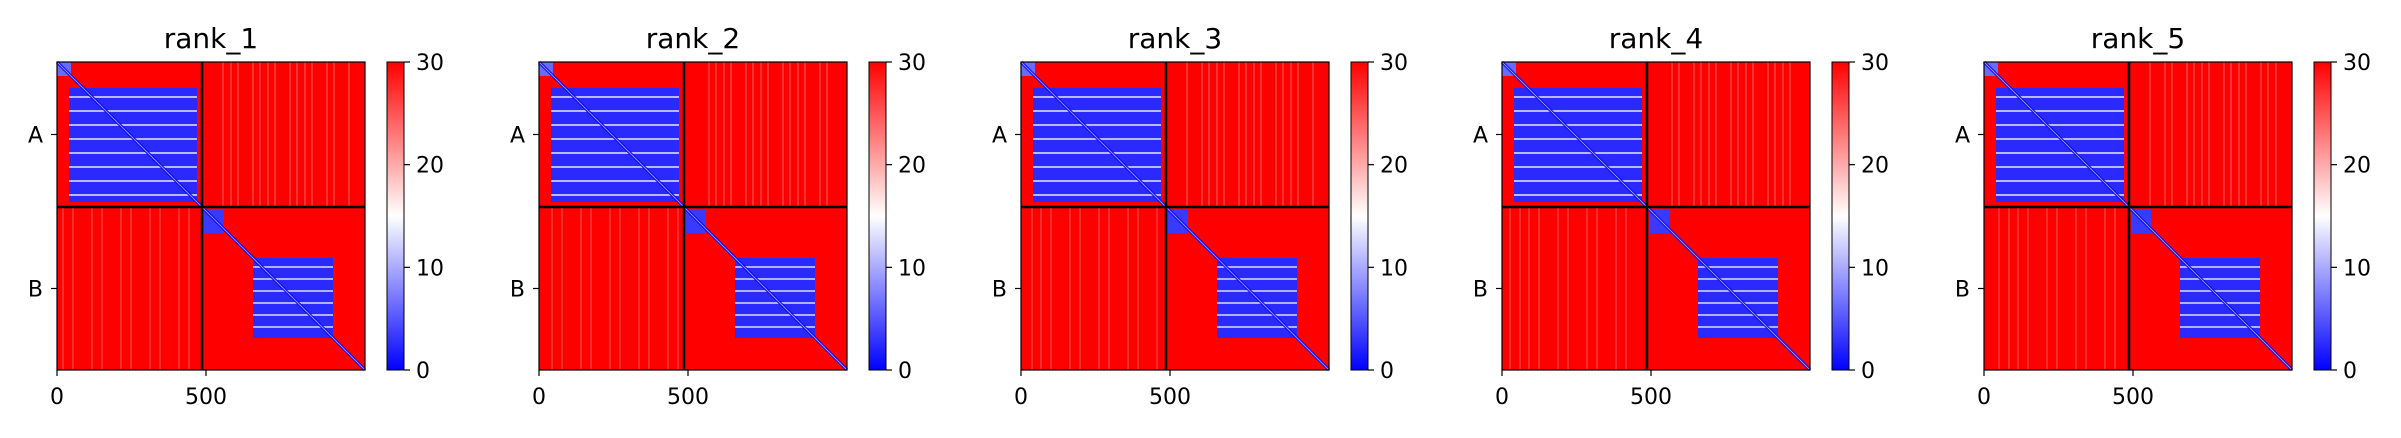 The width and height of the screenshot is (2401, 438). What do you see at coordinates (1359, 216) in the screenshot?
I see `colorbar-gradient` at bounding box center [1359, 216].